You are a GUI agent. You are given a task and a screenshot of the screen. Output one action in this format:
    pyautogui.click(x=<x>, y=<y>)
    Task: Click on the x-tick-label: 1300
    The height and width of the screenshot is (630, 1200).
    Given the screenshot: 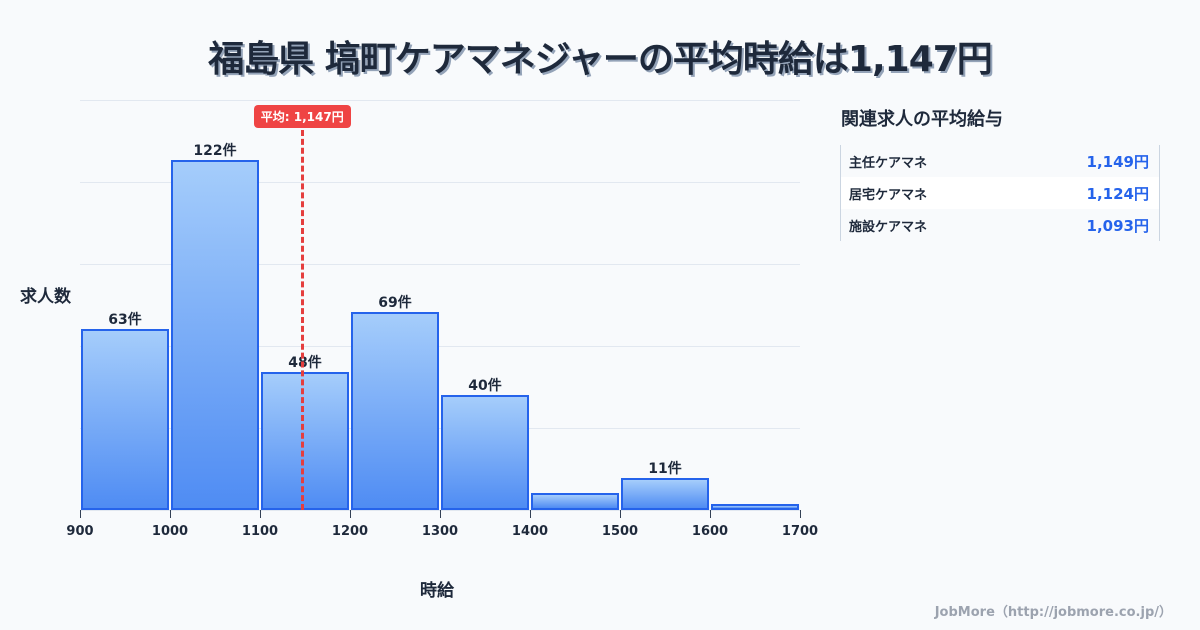 What is the action you would take?
    pyautogui.click(x=440, y=531)
    